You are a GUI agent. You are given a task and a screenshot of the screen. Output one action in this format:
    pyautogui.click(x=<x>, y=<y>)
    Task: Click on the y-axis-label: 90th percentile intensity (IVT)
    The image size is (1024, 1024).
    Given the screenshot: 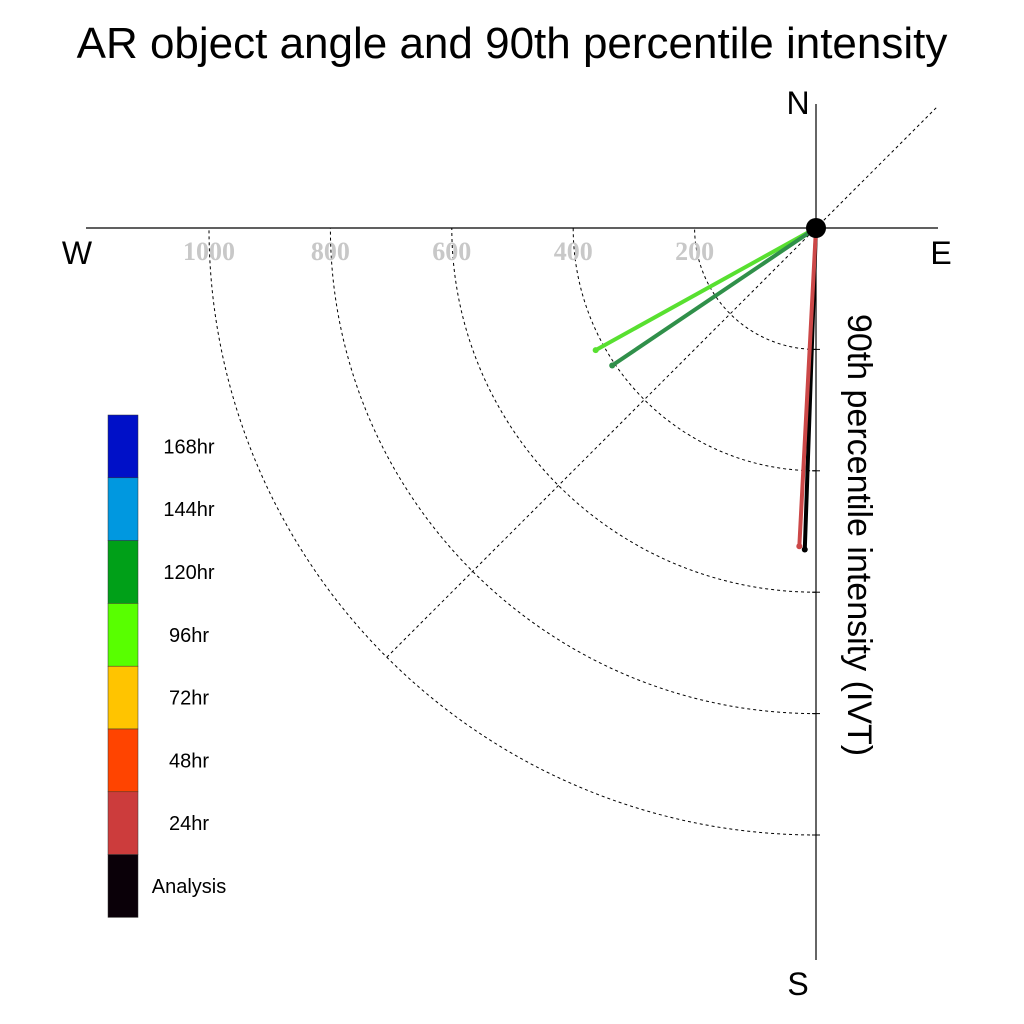 What is the action you would take?
    pyautogui.click(x=859, y=535)
    